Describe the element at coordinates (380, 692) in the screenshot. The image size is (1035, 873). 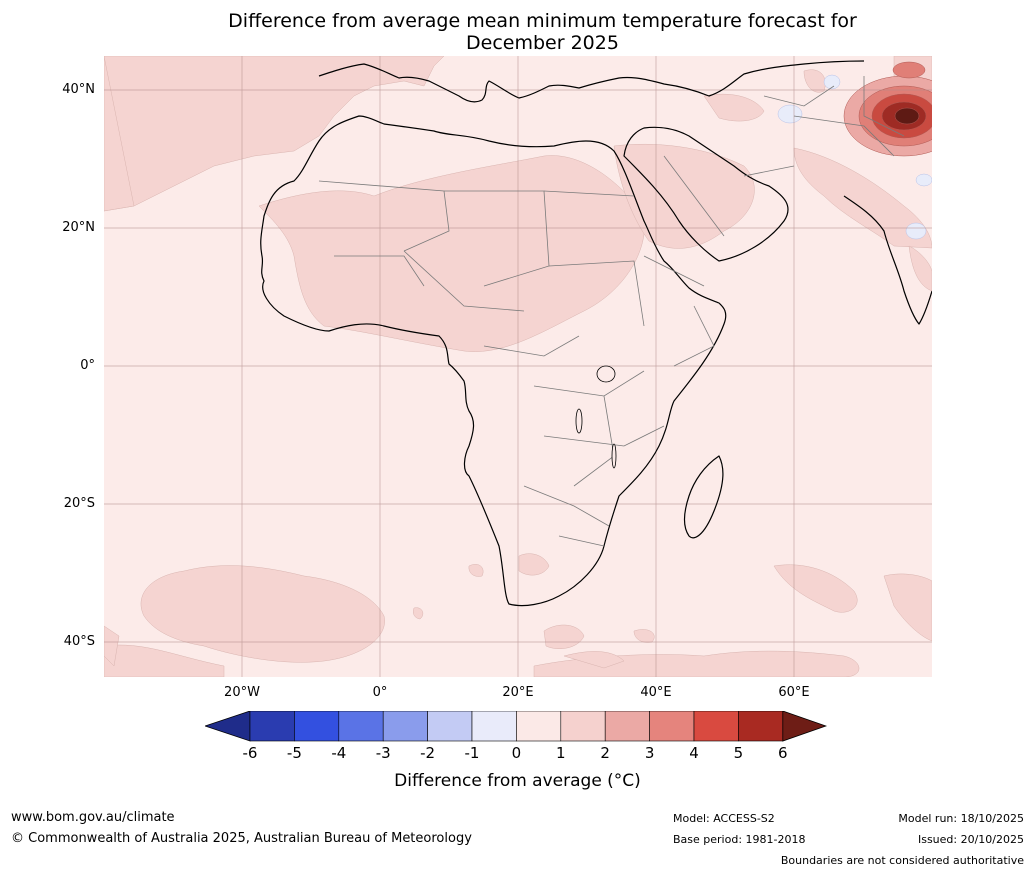
I see `lon-label-0: 0°` at that location.